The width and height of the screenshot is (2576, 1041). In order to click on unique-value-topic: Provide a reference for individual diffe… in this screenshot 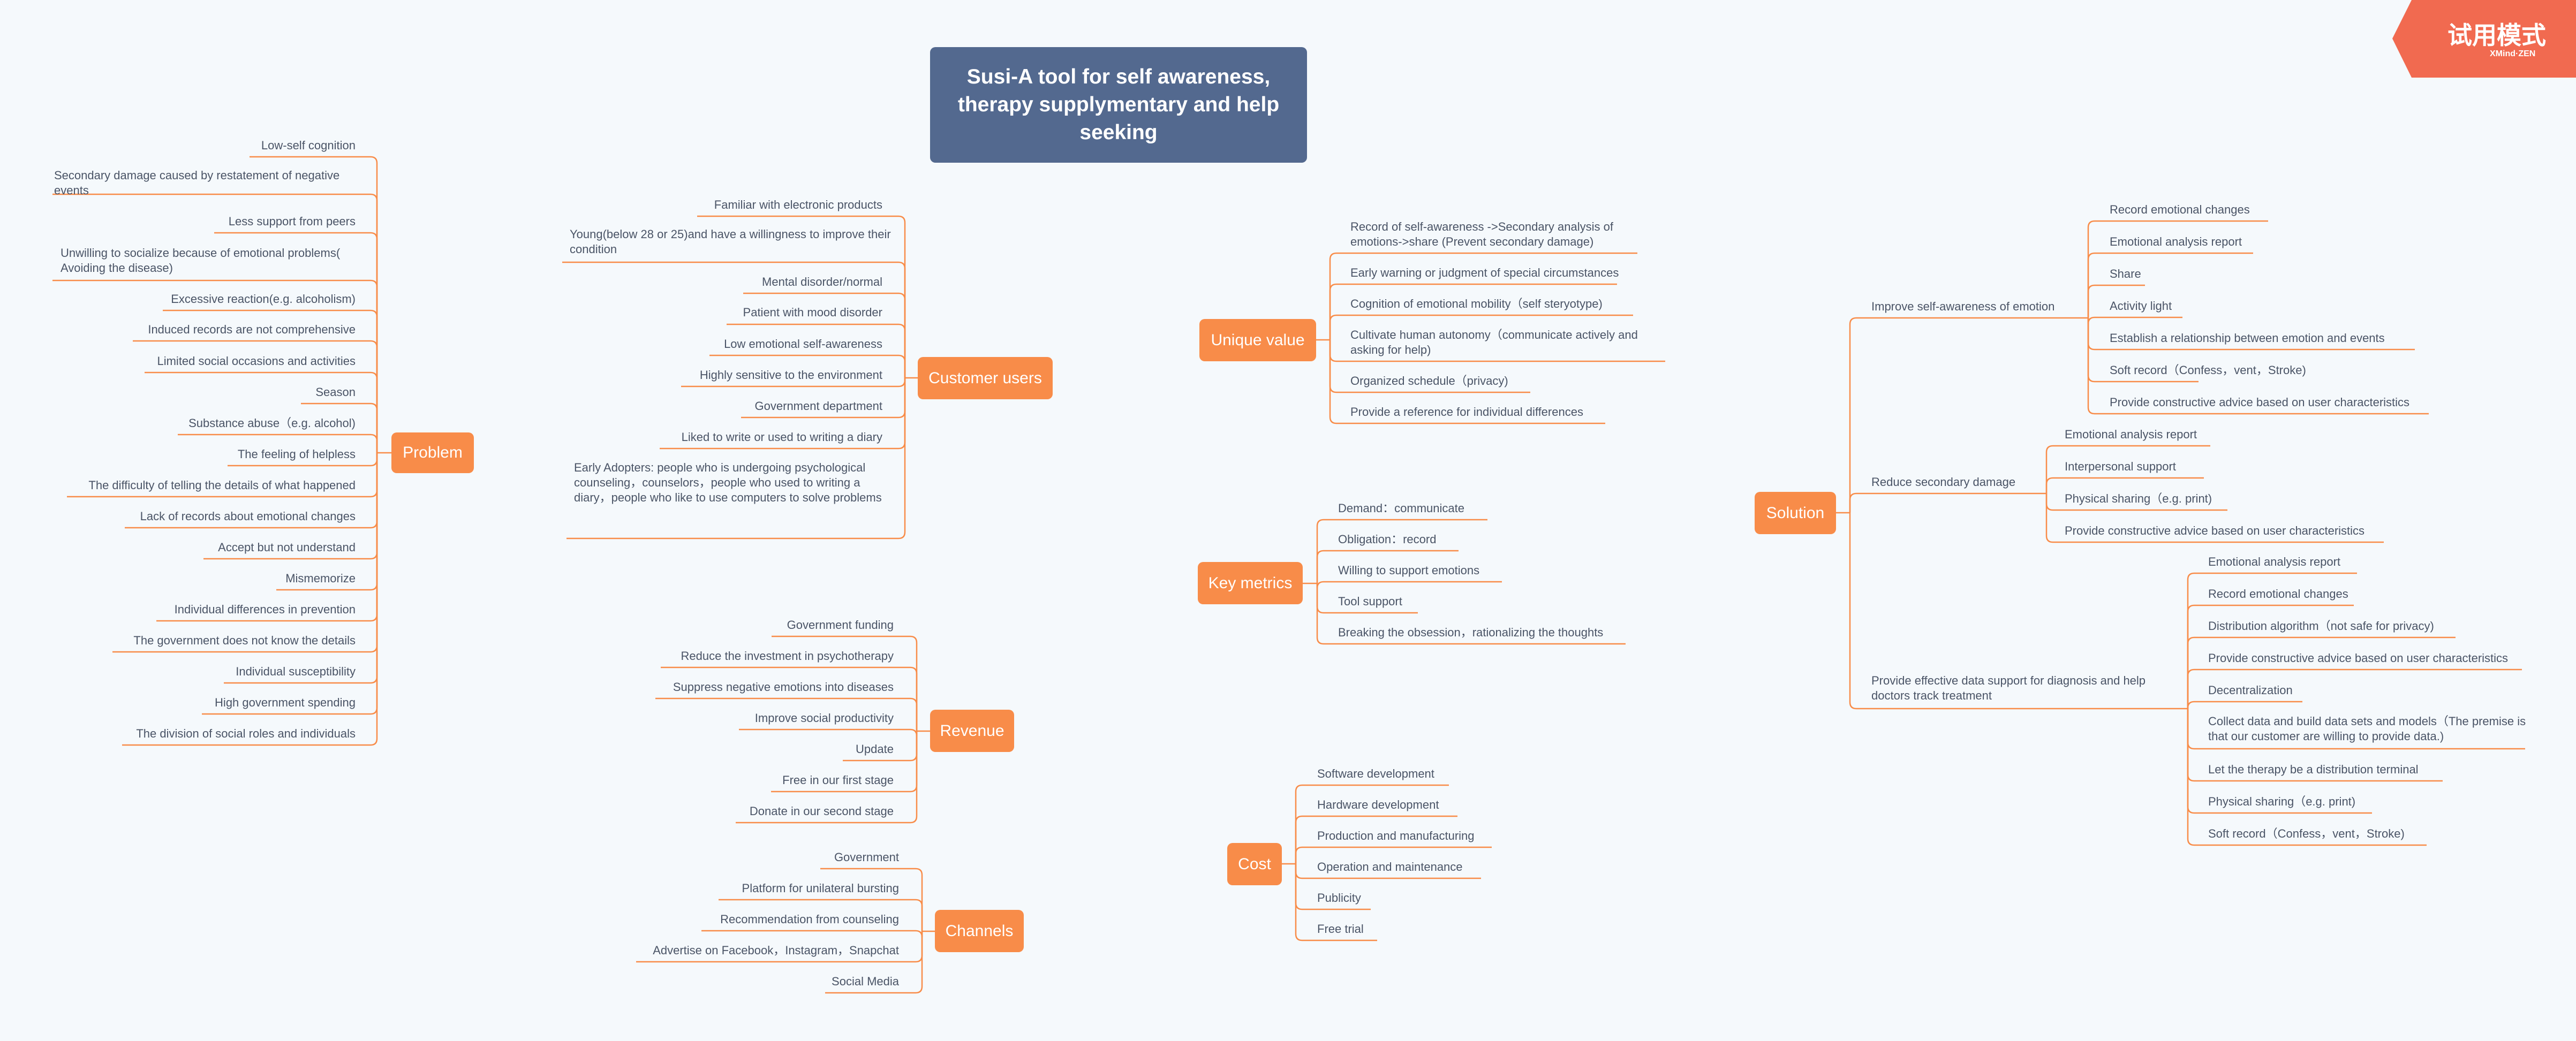, I will do `click(1466, 412)`.